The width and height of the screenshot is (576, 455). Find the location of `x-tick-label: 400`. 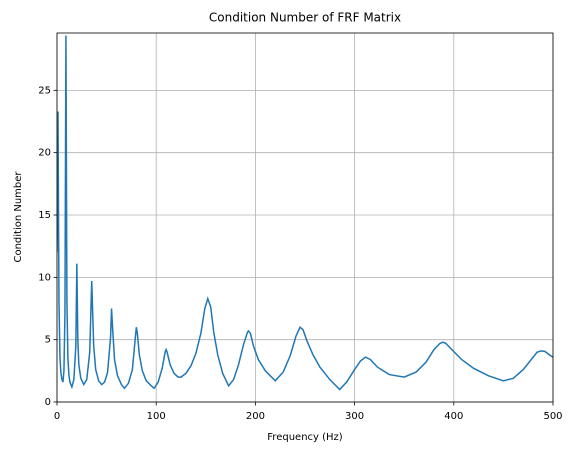

x-tick-label: 400 is located at coordinates (453, 416).